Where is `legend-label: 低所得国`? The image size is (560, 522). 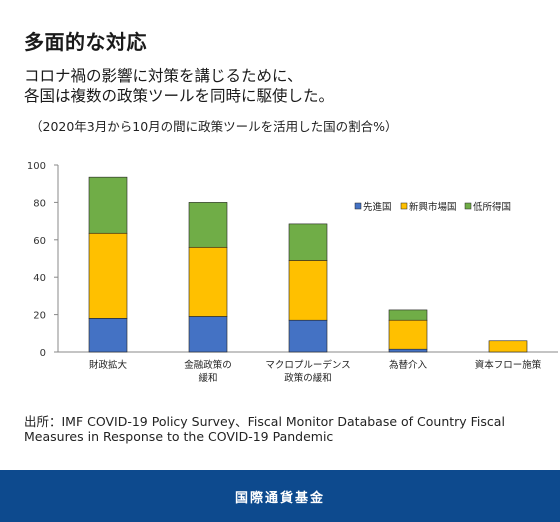
legend-label: 低所得国 is located at coordinates (492, 207).